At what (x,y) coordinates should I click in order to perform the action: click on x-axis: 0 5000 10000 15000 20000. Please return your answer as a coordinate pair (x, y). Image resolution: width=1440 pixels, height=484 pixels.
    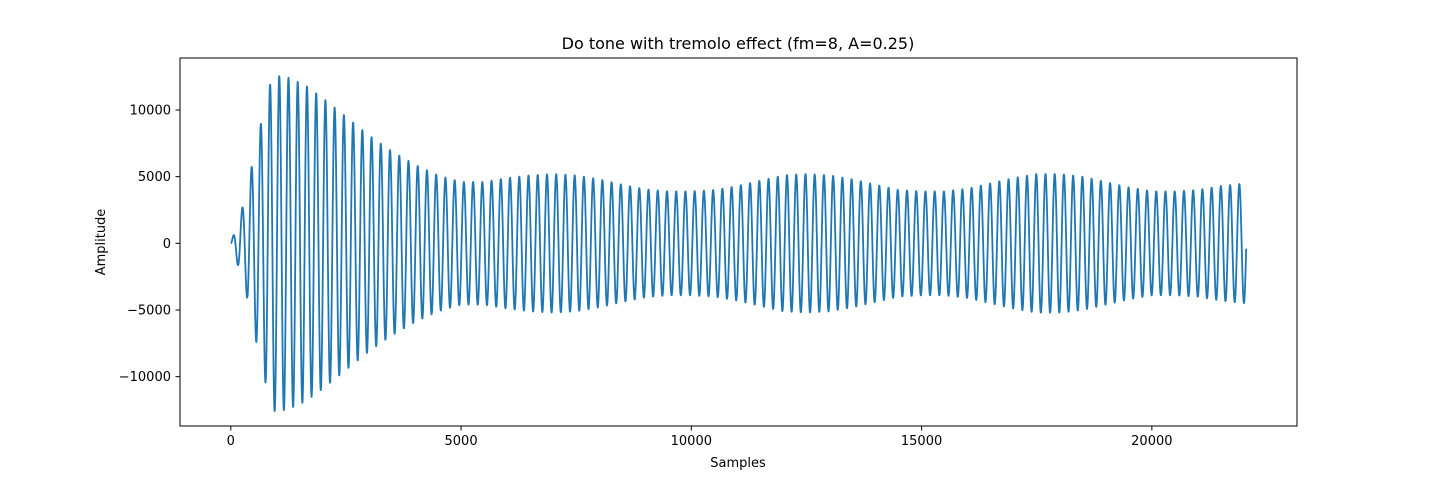
    Looking at the image, I should click on (700, 437).